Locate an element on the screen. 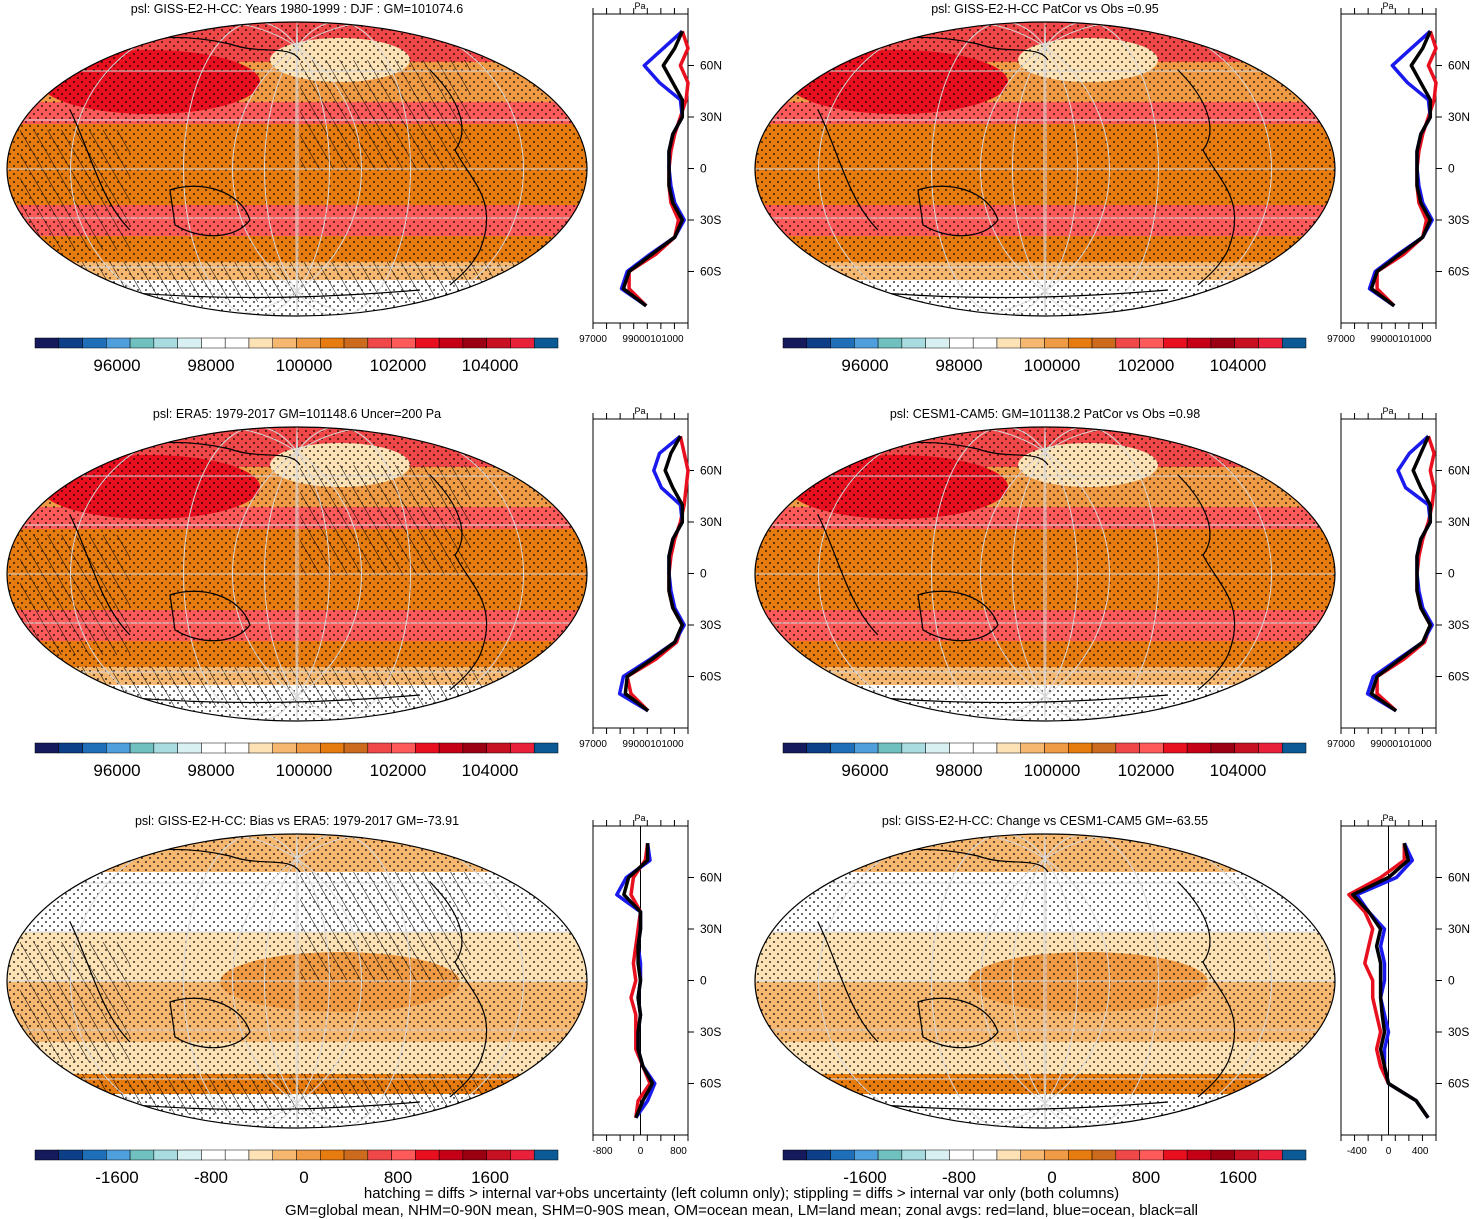 This screenshot has height=1219, width=1483. map-field is located at coordinates (1045, 981).